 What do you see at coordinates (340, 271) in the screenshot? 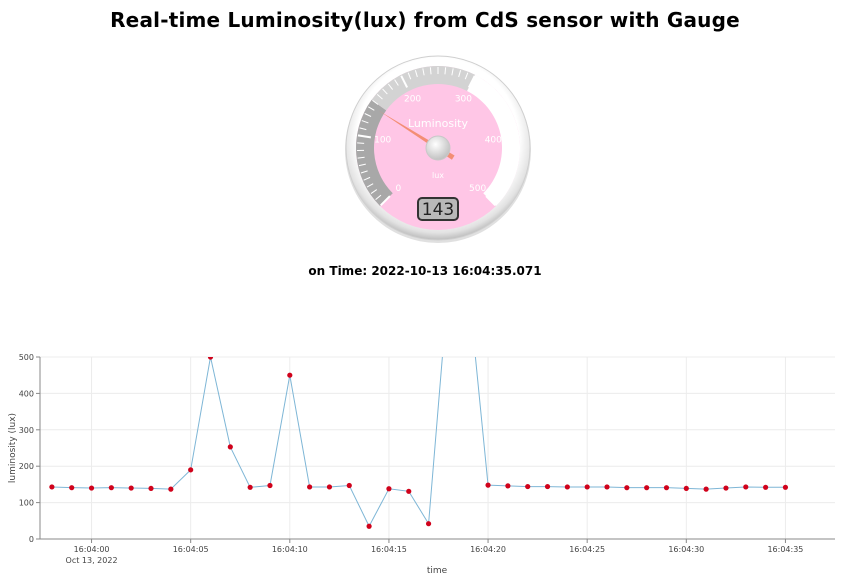
I see `time-prefix: on Time:` at bounding box center [340, 271].